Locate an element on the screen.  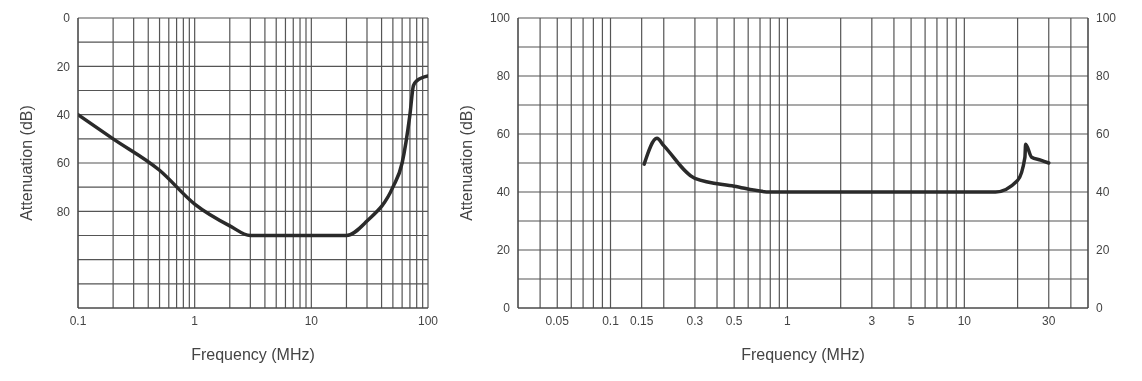
x-tick-label: 3 is located at coordinates (872, 320).